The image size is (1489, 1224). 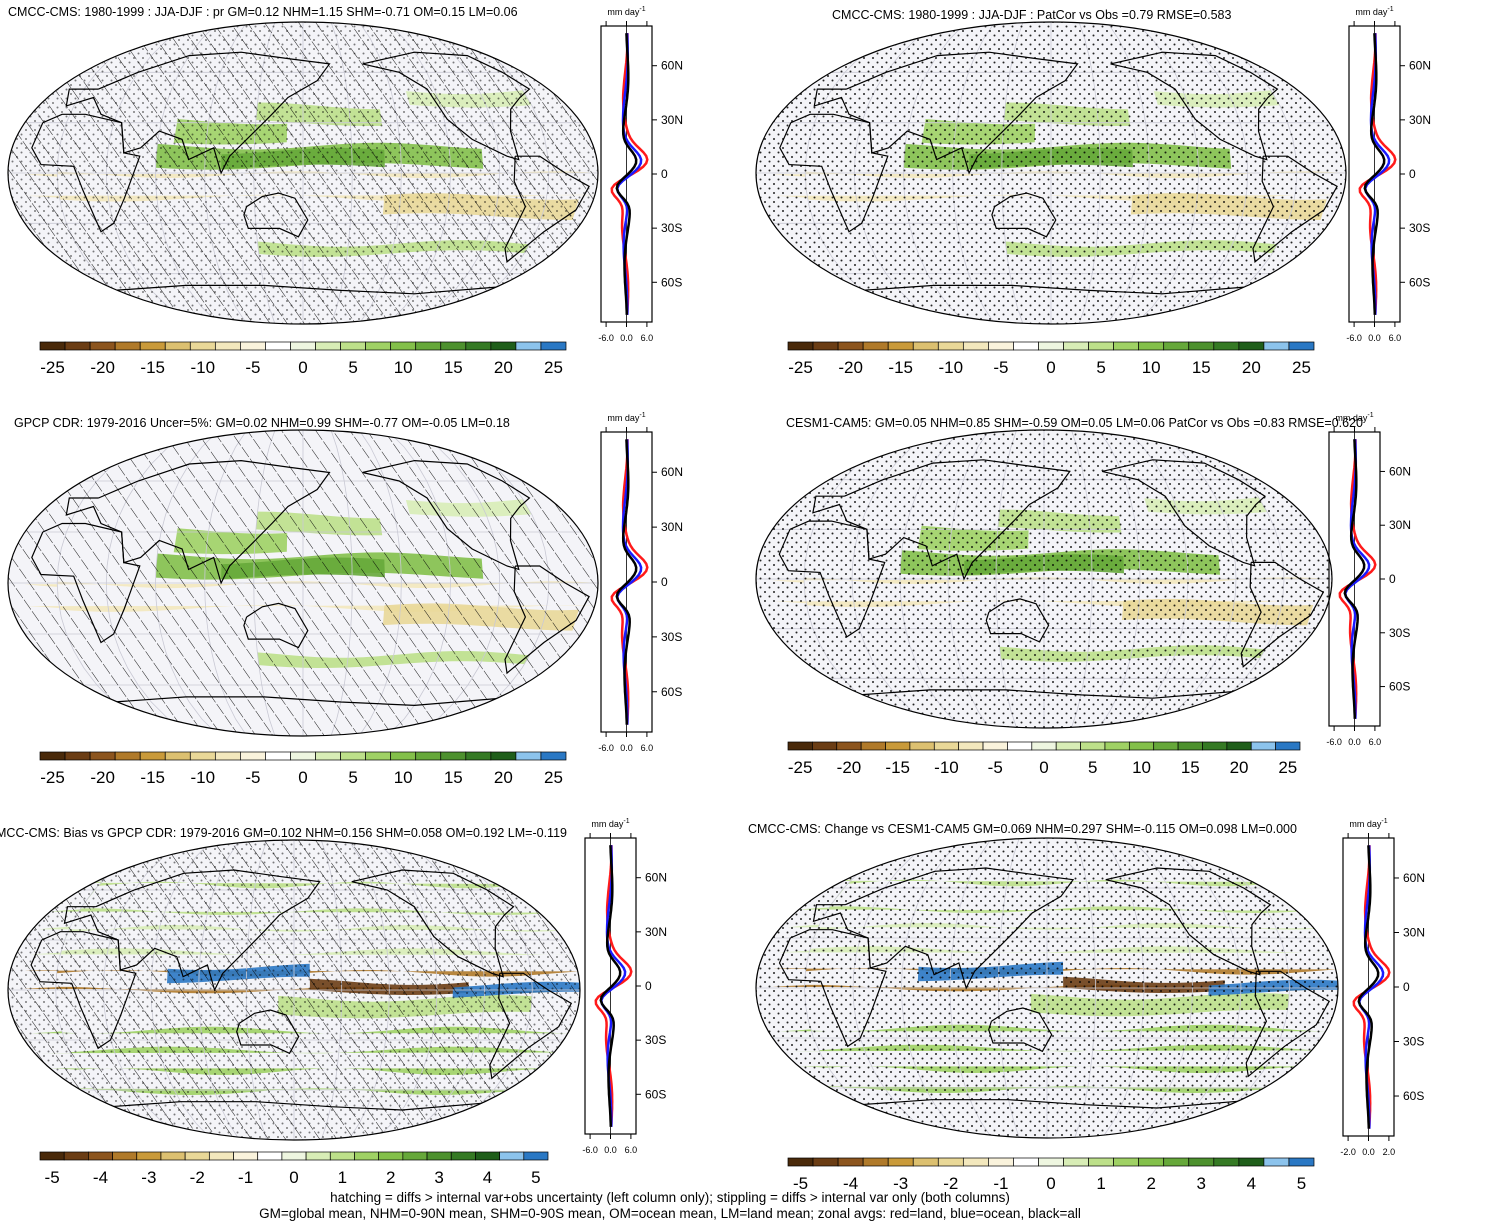 What do you see at coordinates (1051, 173) in the screenshot?
I see `stippling-overlay` at bounding box center [1051, 173].